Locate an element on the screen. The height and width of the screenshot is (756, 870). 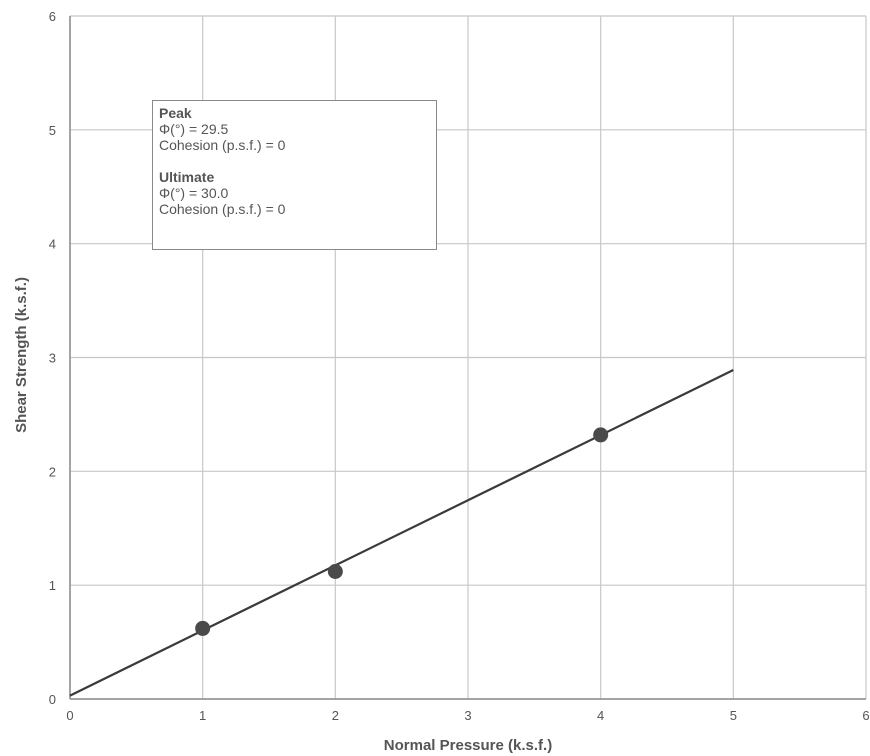
ultimate-phi: Φ(°) = 30.0 is located at coordinates (194, 193).